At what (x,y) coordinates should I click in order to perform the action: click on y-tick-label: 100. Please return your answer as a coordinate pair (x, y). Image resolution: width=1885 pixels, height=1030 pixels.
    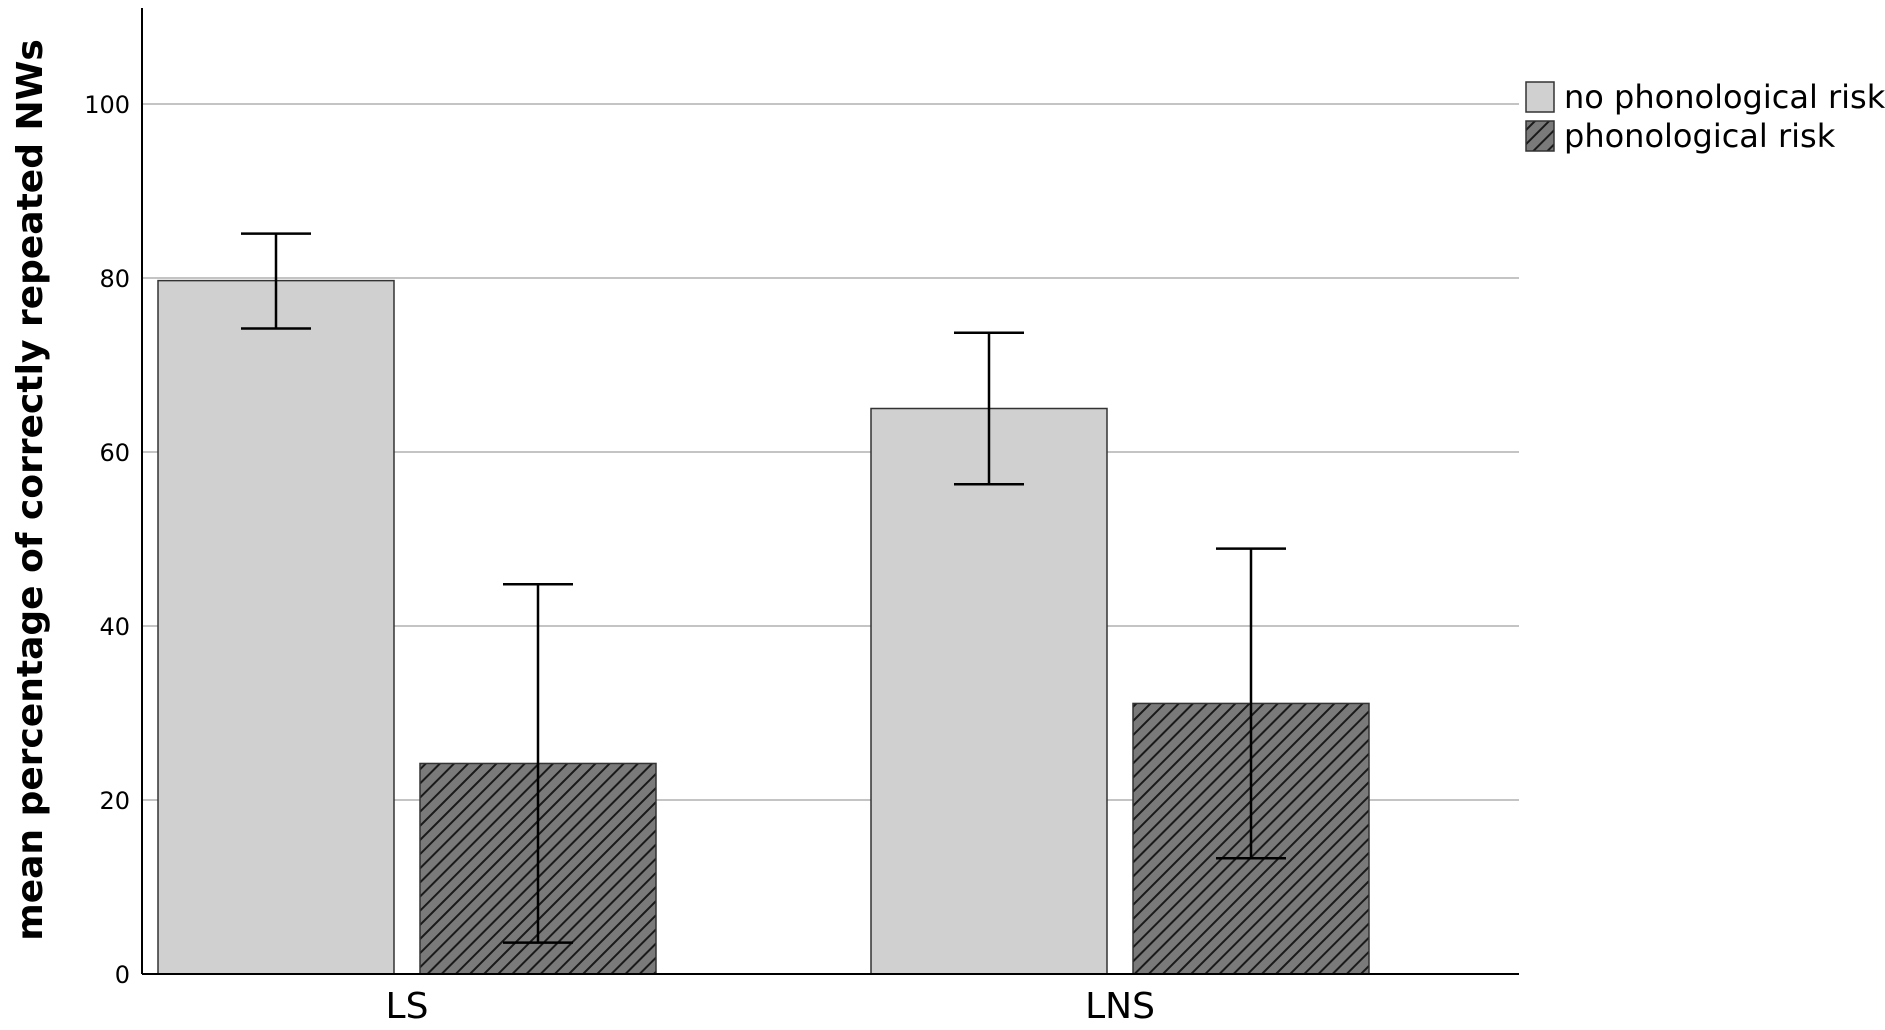
    Looking at the image, I should click on (107, 105).